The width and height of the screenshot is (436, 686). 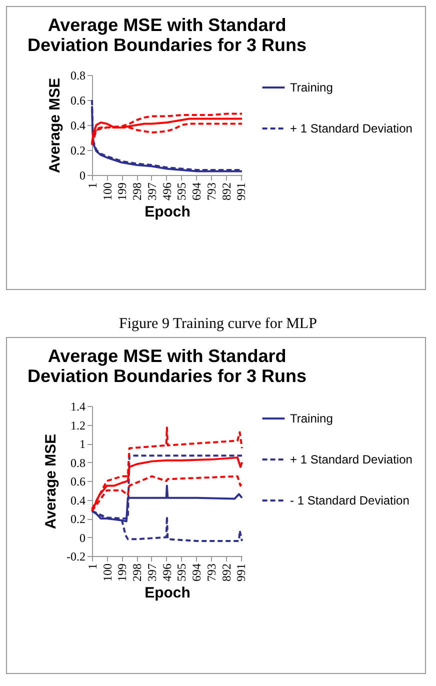 I want to click on legend-label: - 1 Standard Deviation, so click(x=350, y=501).